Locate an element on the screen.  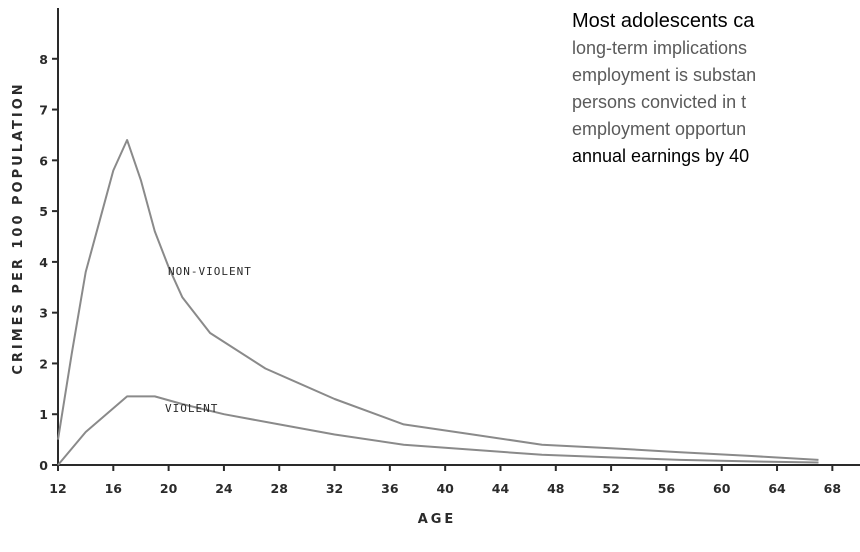
y-tick-label: 6 is located at coordinates (43, 160).